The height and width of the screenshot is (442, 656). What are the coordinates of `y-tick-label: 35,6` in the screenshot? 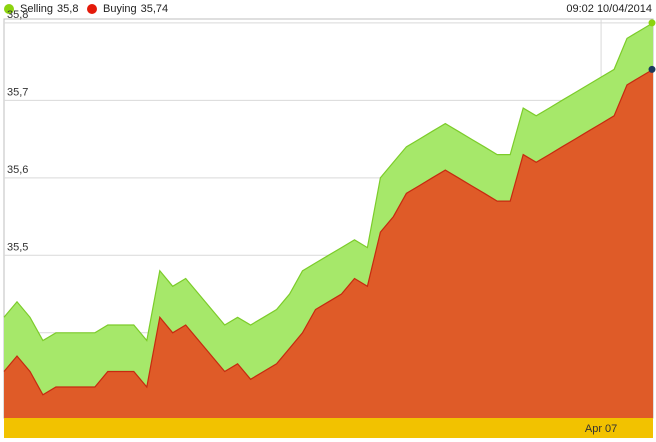 It's located at (17, 170).